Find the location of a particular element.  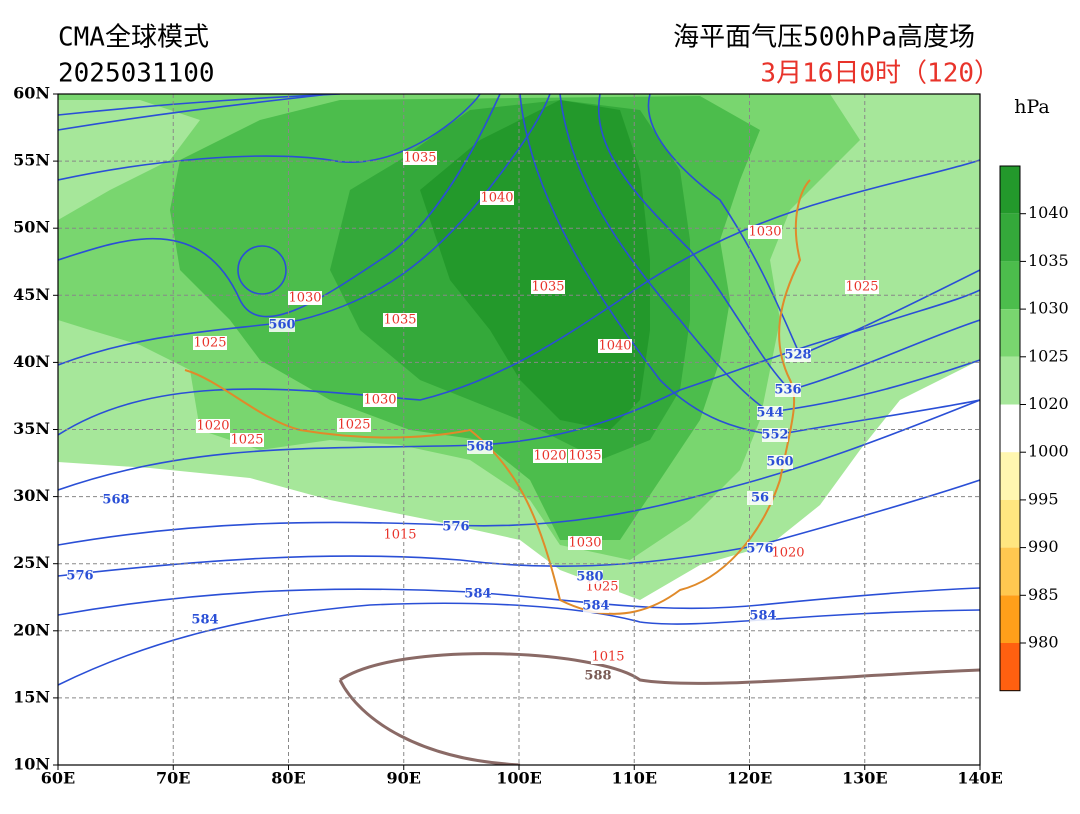

lat-label: 50N is located at coordinates (31, 227).